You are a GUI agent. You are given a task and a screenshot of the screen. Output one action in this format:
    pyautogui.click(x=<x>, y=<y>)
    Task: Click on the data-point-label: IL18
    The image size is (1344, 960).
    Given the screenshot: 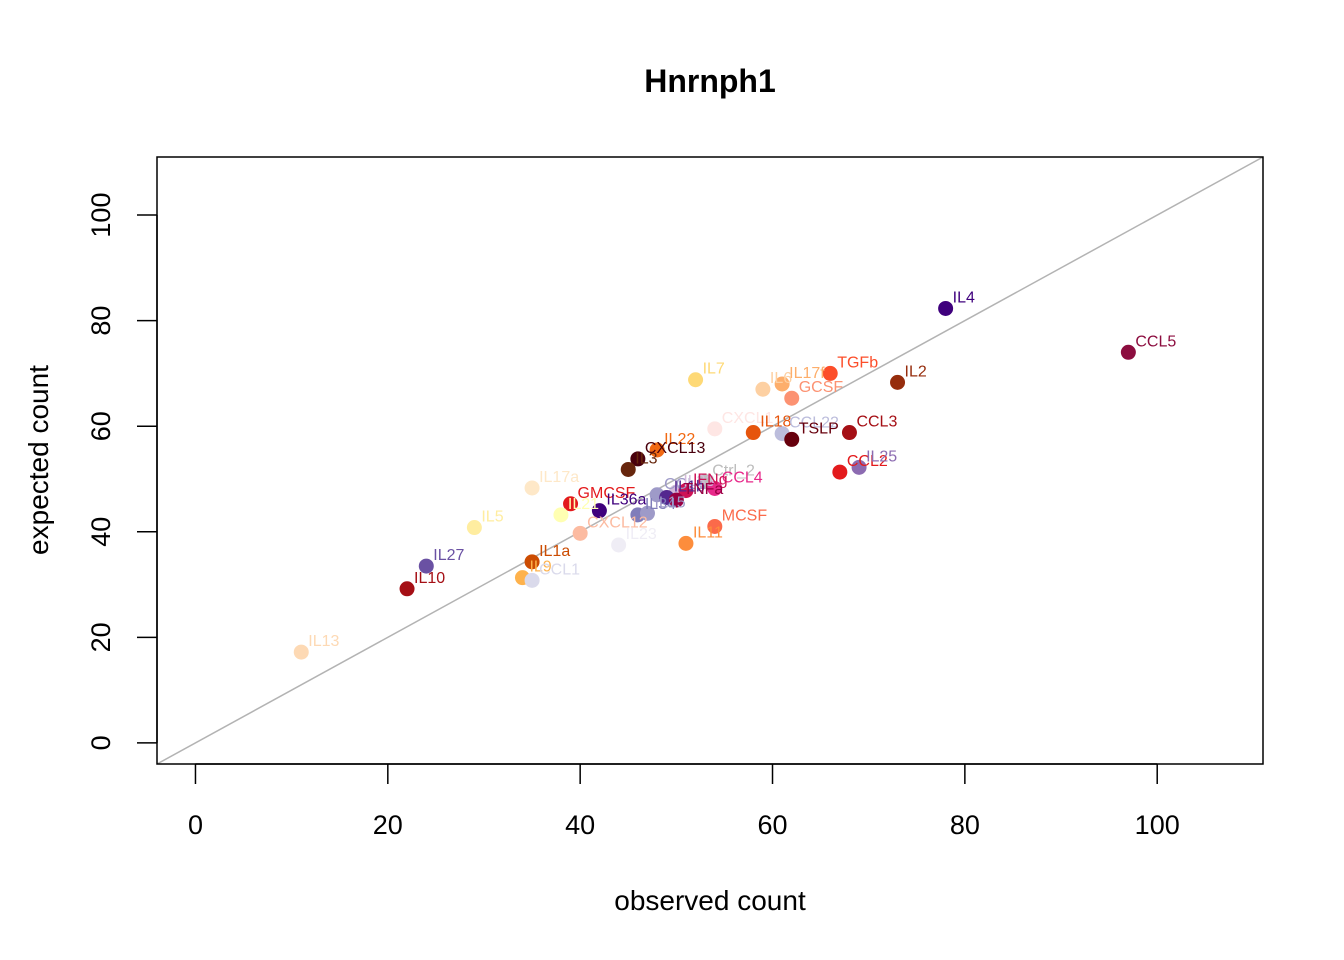 What is the action you would take?
    pyautogui.click(x=775, y=422)
    